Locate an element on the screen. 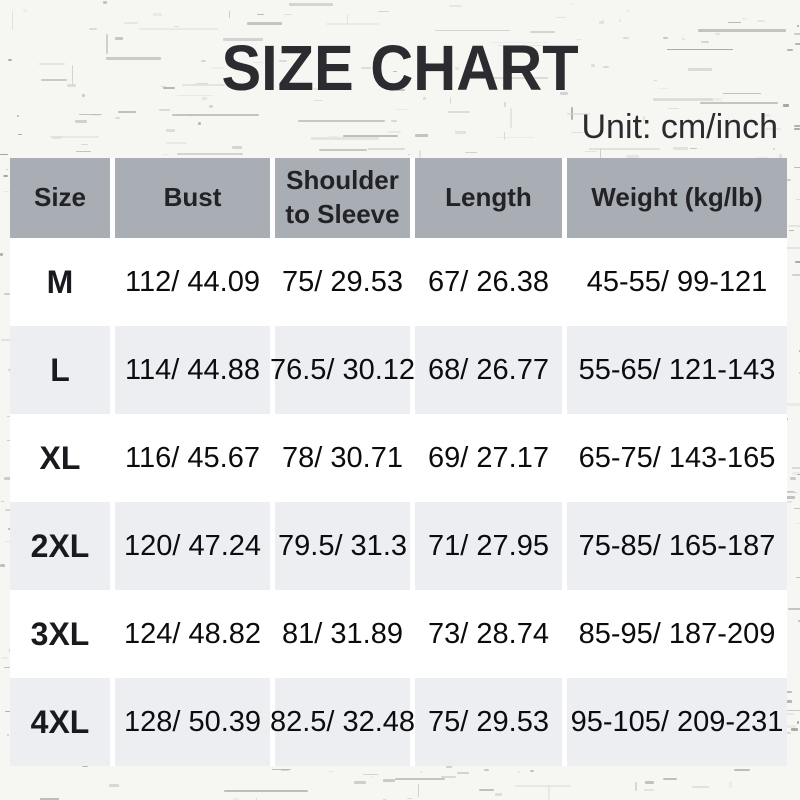  column-header-weight: Weight (kg/lb) is located at coordinates (677, 198).